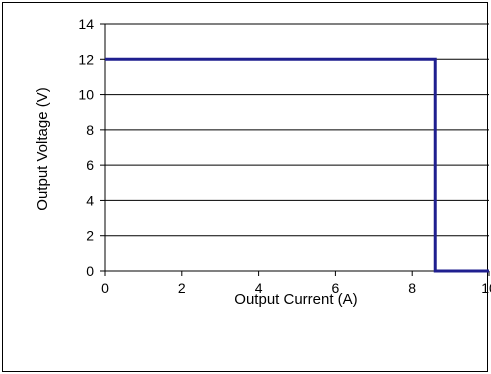  What do you see at coordinates (42, 148) in the screenshot?
I see `y-axis-title: Output Voltage (V)` at bounding box center [42, 148].